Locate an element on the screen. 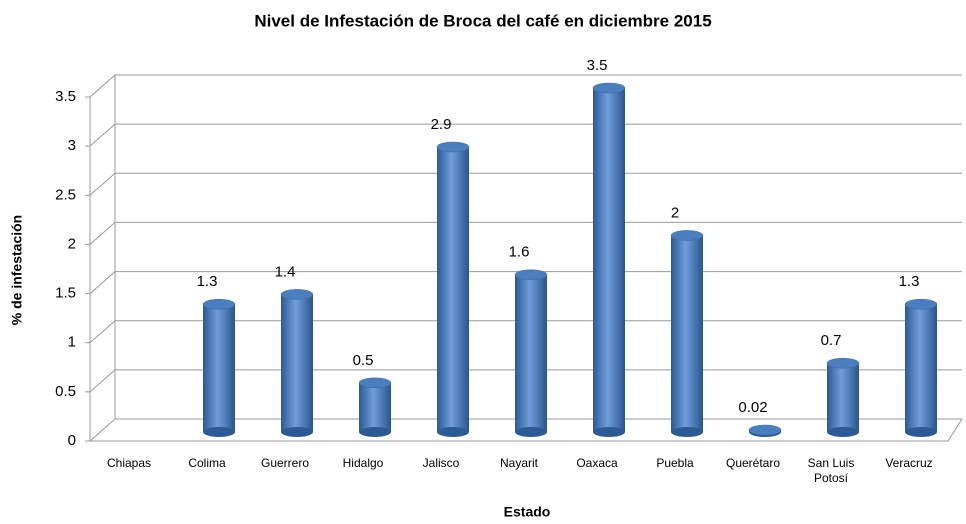 Image resolution: width=966 pixels, height=524 pixels. x-tick-label: Colima is located at coordinates (207, 463).